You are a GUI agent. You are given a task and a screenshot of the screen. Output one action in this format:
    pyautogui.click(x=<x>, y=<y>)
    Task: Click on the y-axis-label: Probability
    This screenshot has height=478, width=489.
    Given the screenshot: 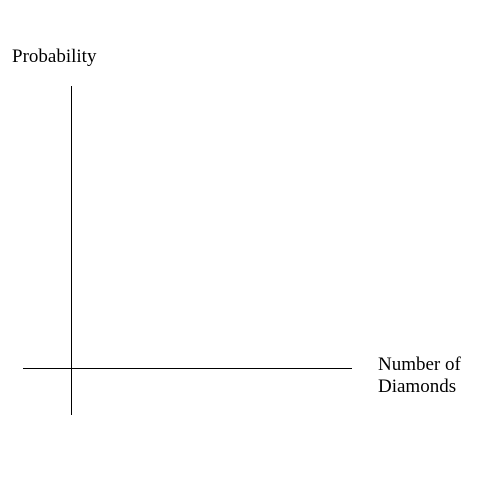 What is the action you would take?
    pyautogui.click(x=54, y=56)
    